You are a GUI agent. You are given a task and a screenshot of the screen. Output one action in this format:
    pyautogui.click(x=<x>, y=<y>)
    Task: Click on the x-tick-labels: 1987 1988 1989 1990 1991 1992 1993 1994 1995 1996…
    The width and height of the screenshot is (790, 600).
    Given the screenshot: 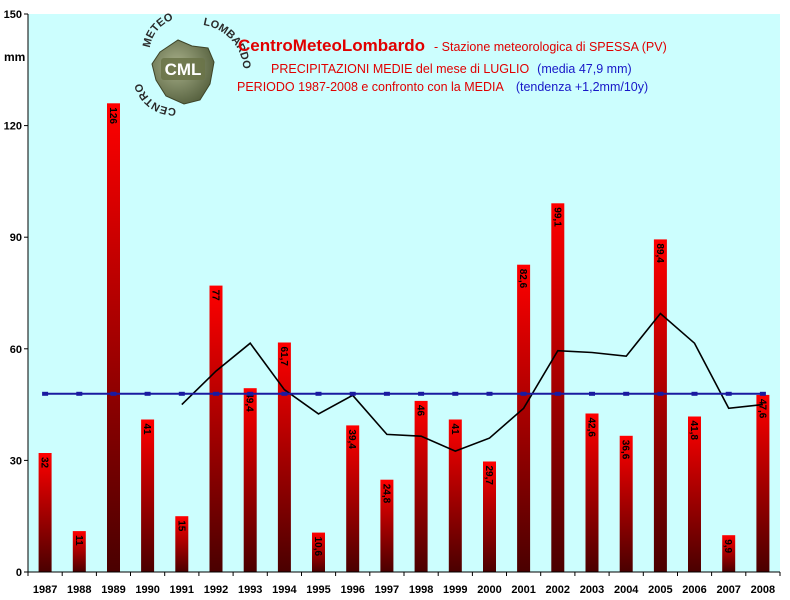 What is the action you would take?
    pyautogui.click(x=404, y=590)
    